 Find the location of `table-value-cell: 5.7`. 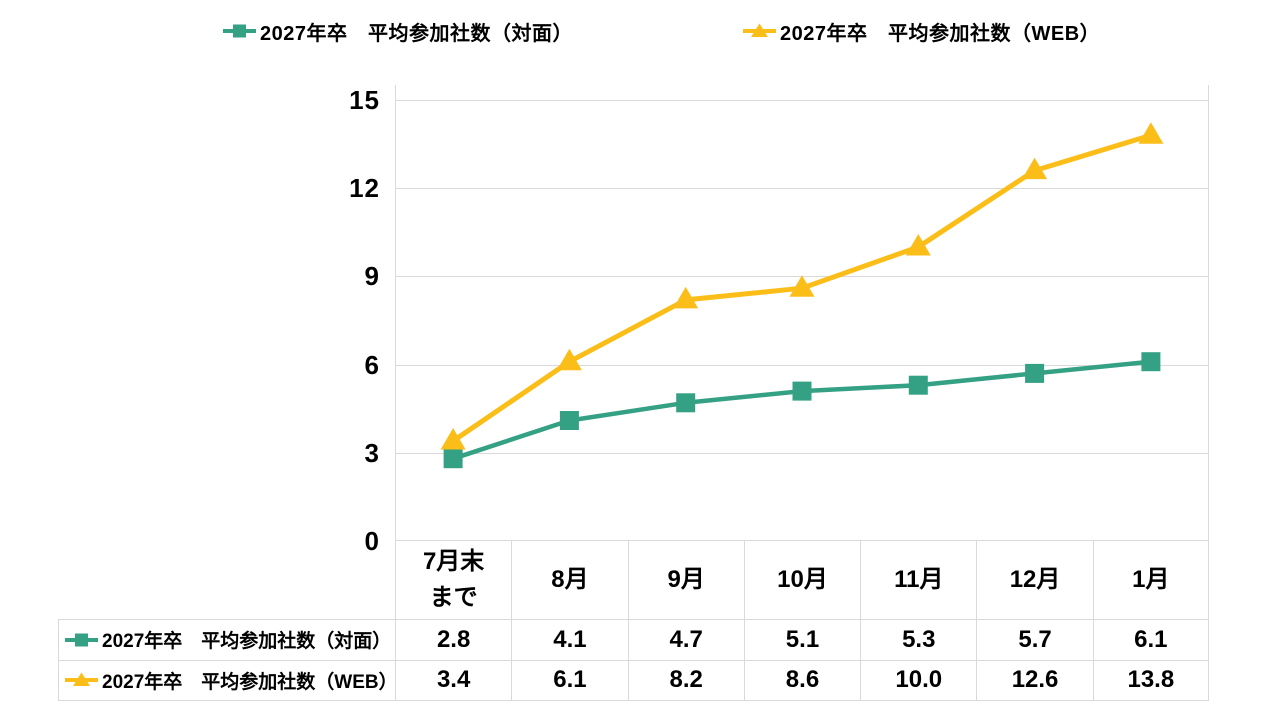

table-value-cell: 5.7 is located at coordinates (1034, 640).